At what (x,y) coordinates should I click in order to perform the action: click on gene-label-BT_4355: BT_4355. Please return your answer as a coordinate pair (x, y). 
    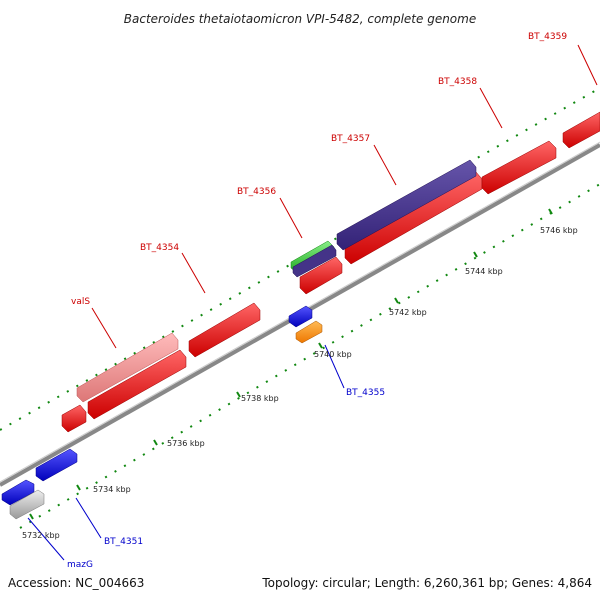
    Looking at the image, I should click on (365, 393).